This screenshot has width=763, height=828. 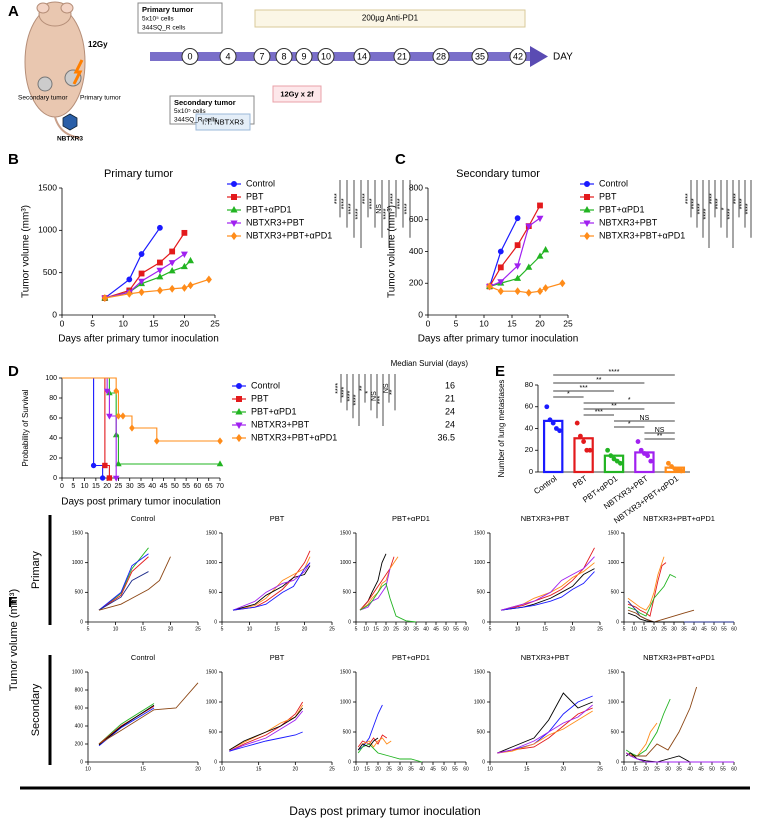 What do you see at coordinates (53, 438) in the screenshot?
I see `y-tick-label: 40` at bounding box center [53, 438].